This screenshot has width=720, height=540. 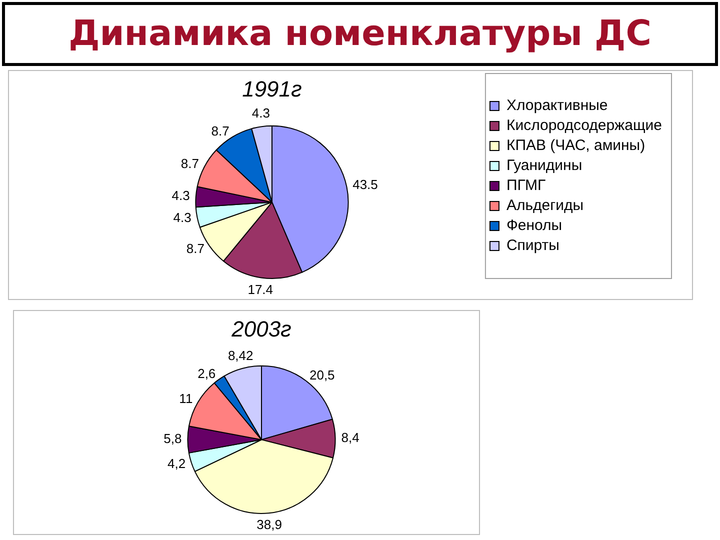 I want to click on data-label: 2,6, so click(x=207, y=373).